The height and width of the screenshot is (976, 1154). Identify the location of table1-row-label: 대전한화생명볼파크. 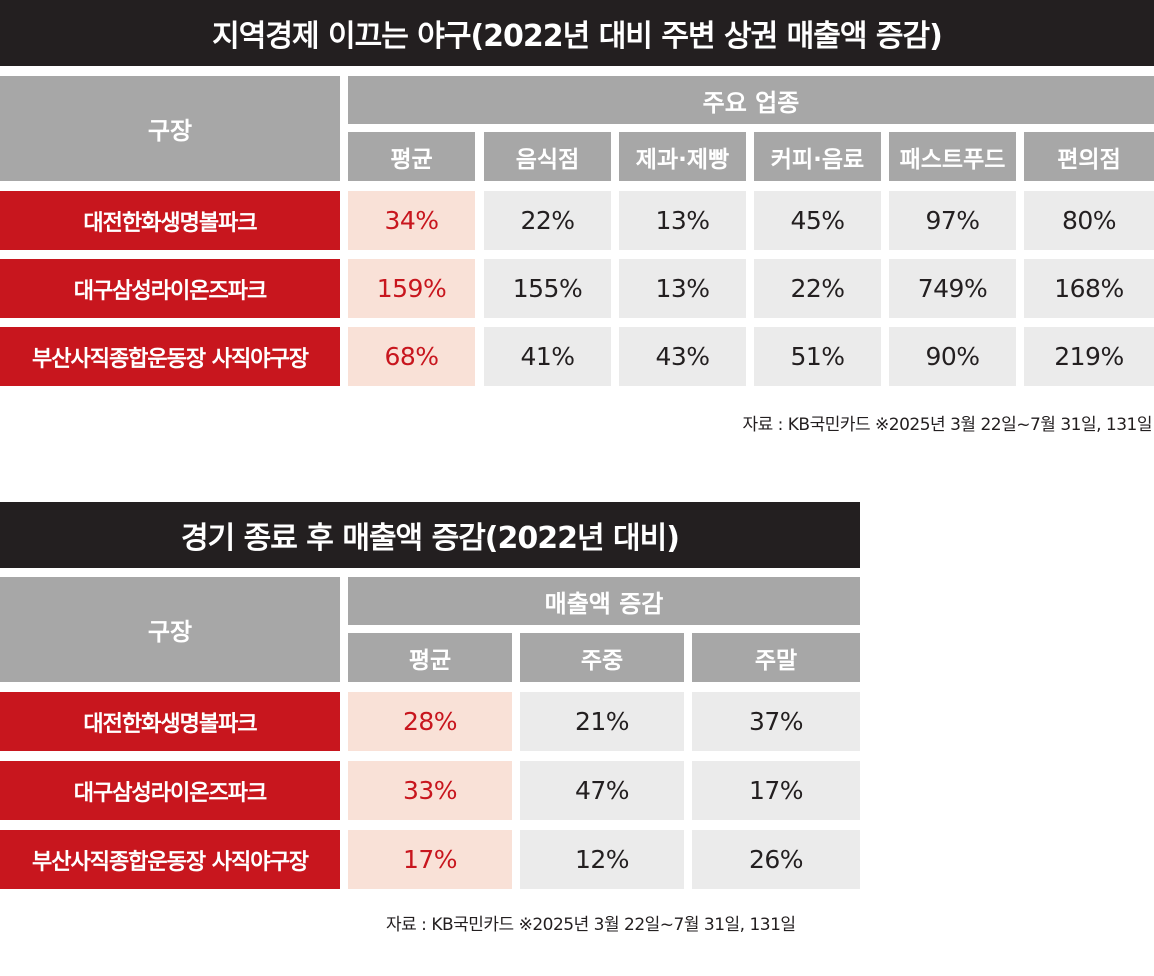
(170, 220).